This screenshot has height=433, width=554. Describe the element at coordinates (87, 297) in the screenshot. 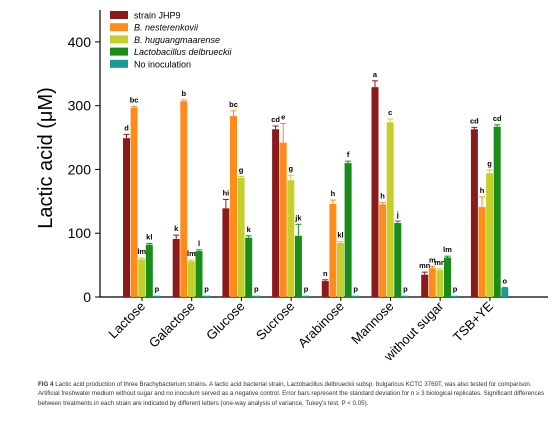

I see `y-tick-label: 0` at that location.